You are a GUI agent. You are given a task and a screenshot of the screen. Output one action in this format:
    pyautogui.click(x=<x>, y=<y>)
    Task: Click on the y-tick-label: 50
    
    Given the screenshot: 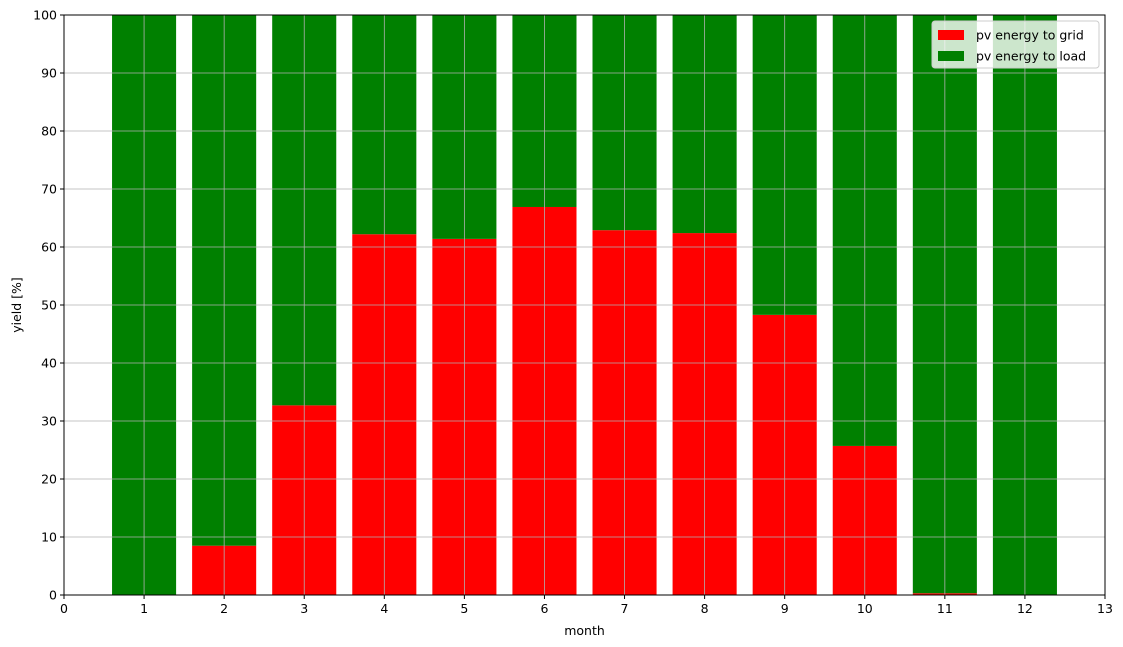 What is the action you would take?
    pyautogui.click(x=49, y=305)
    